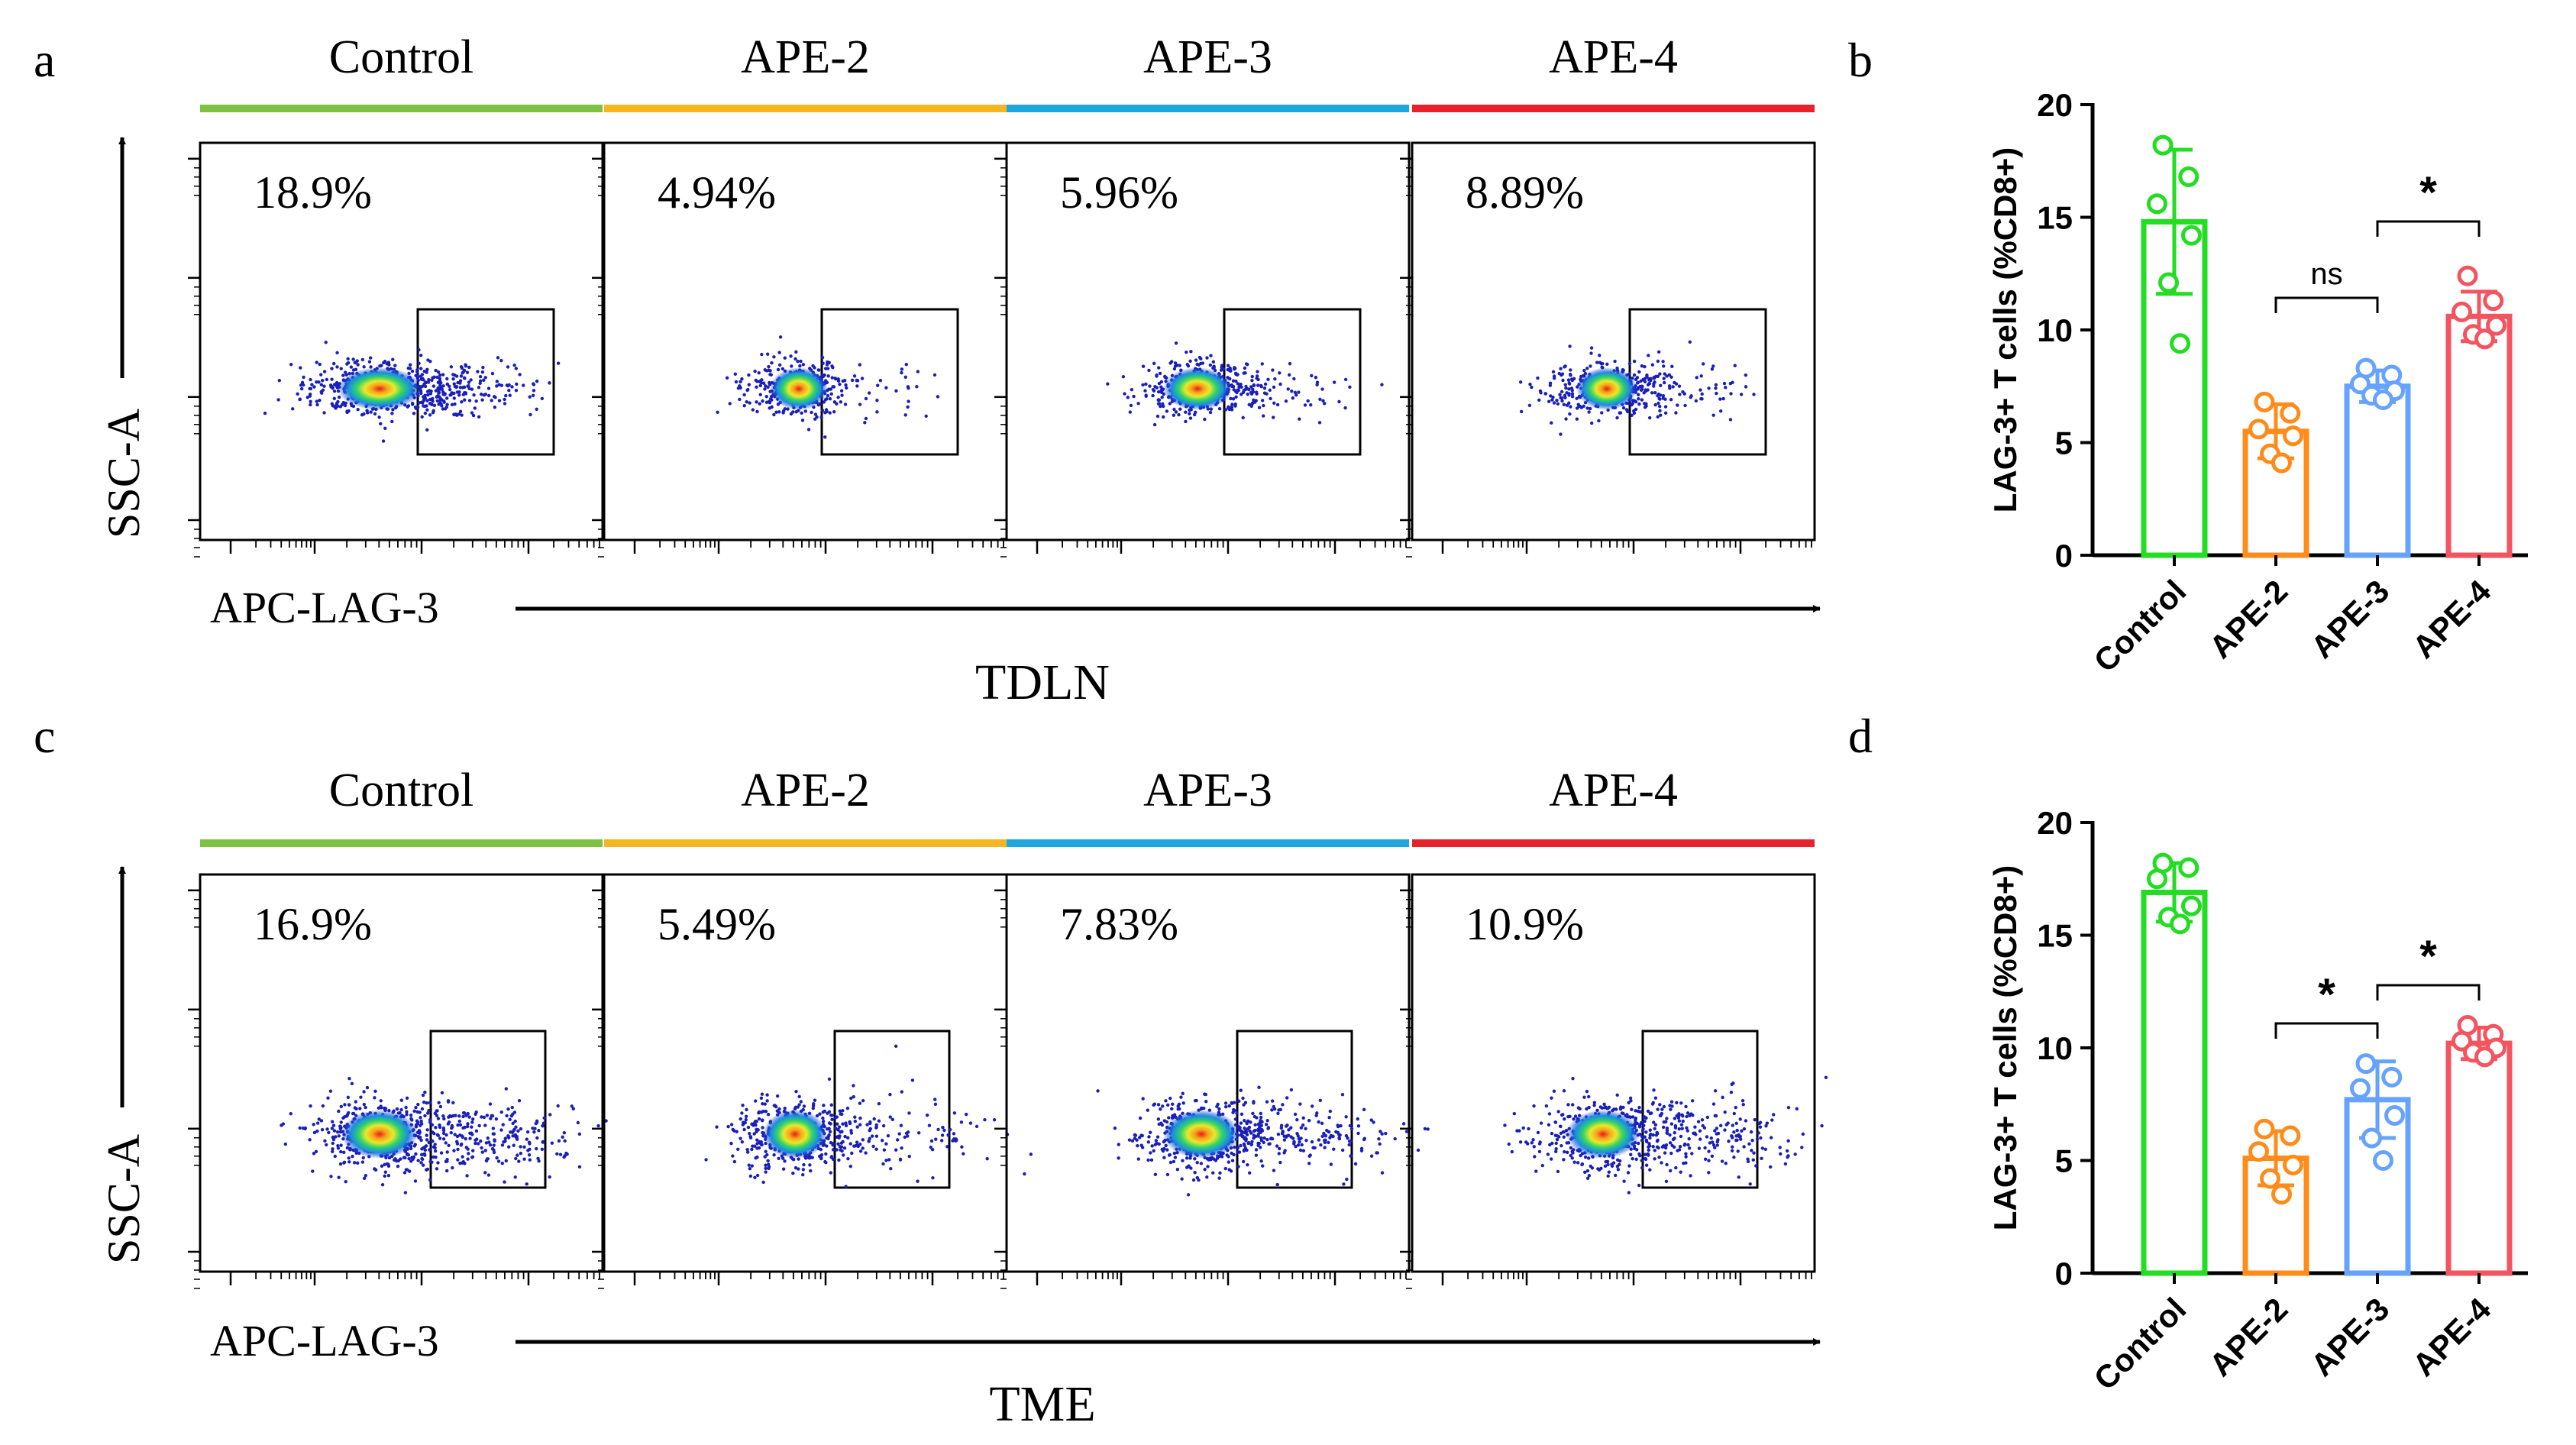  What do you see at coordinates (401, 57) in the screenshot?
I see `group-label-control: Control` at bounding box center [401, 57].